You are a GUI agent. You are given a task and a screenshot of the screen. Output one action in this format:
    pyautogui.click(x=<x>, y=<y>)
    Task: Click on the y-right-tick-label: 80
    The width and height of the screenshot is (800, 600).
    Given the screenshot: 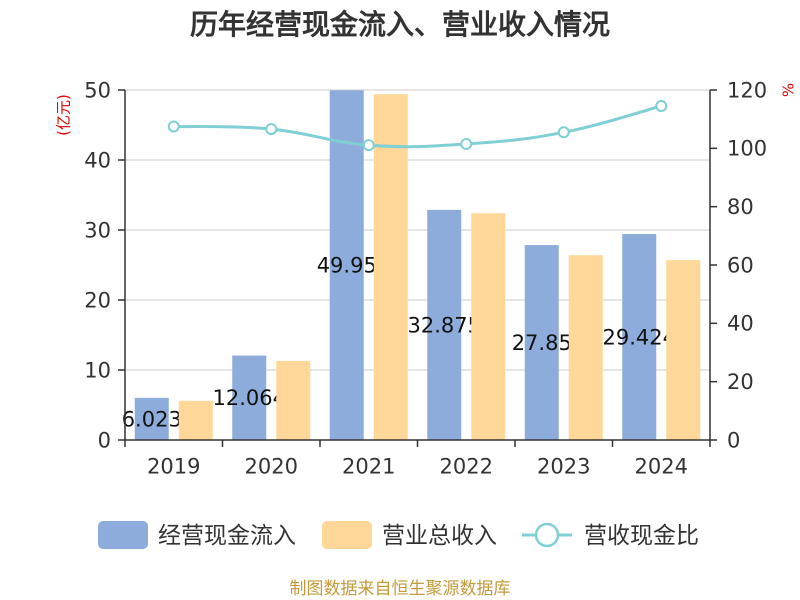 What is the action you would take?
    pyautogui.click(x=740, y=207)
    